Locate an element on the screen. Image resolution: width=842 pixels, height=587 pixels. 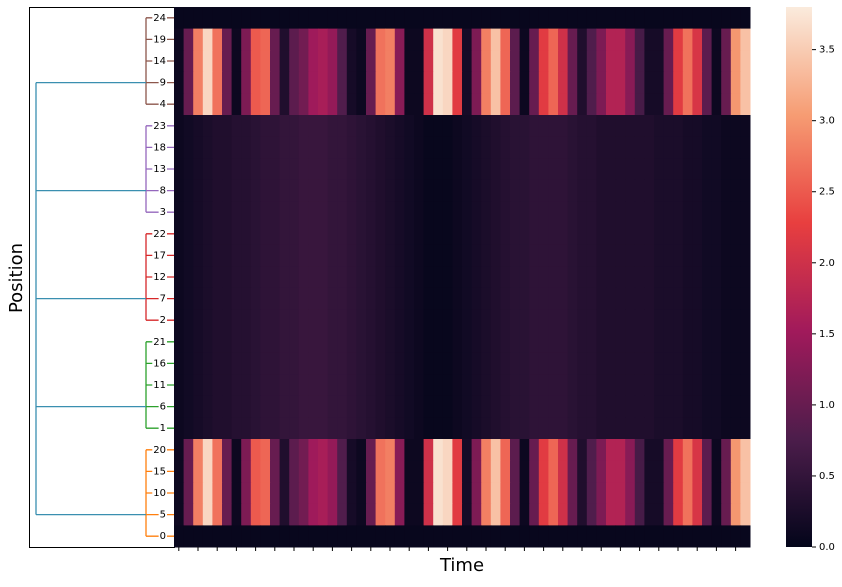
colorbar-tick-label: 2.5 is located at coordinates (827, 192).